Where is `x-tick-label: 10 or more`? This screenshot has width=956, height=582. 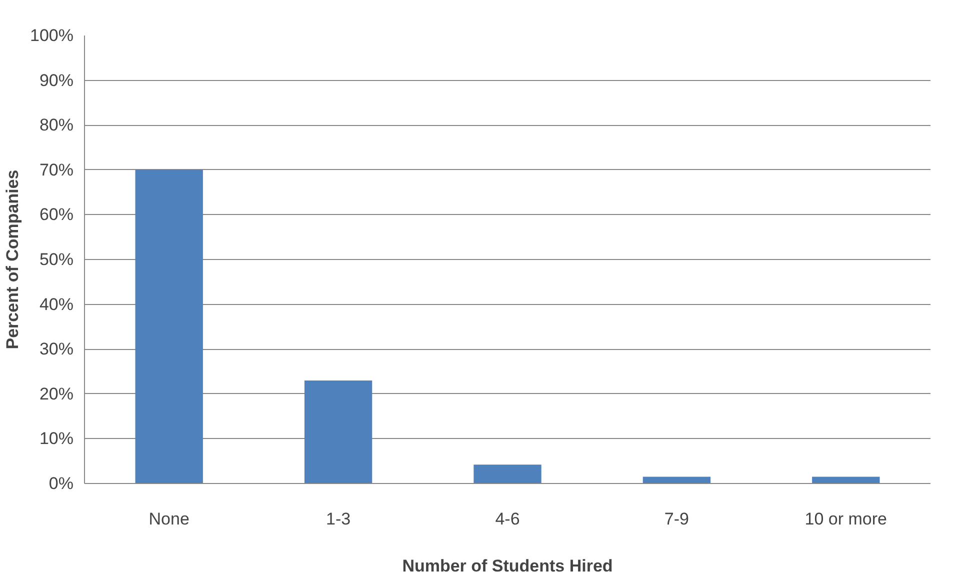 x-tick-label: 10 or more is located at coordinates (845, 519).